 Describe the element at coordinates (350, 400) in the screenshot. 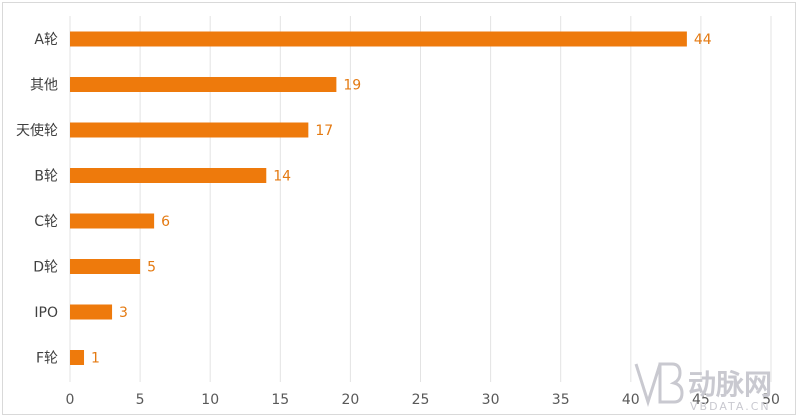

I see `x-tick-label: 20` at that location.